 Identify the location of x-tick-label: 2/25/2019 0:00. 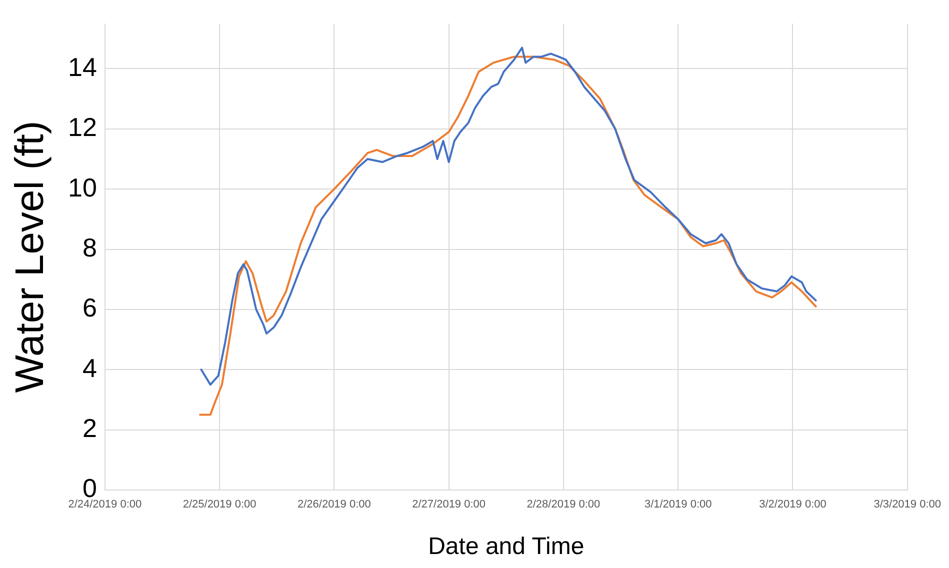
(219, 504).